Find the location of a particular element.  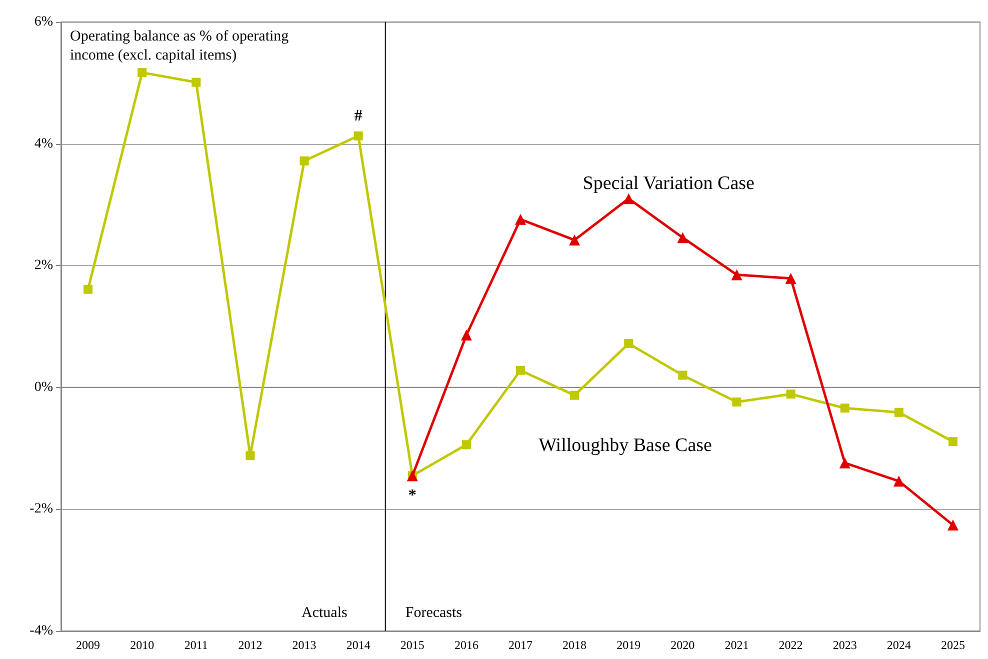

x-tick-label: 2013 is located at coordinates (304, 645).